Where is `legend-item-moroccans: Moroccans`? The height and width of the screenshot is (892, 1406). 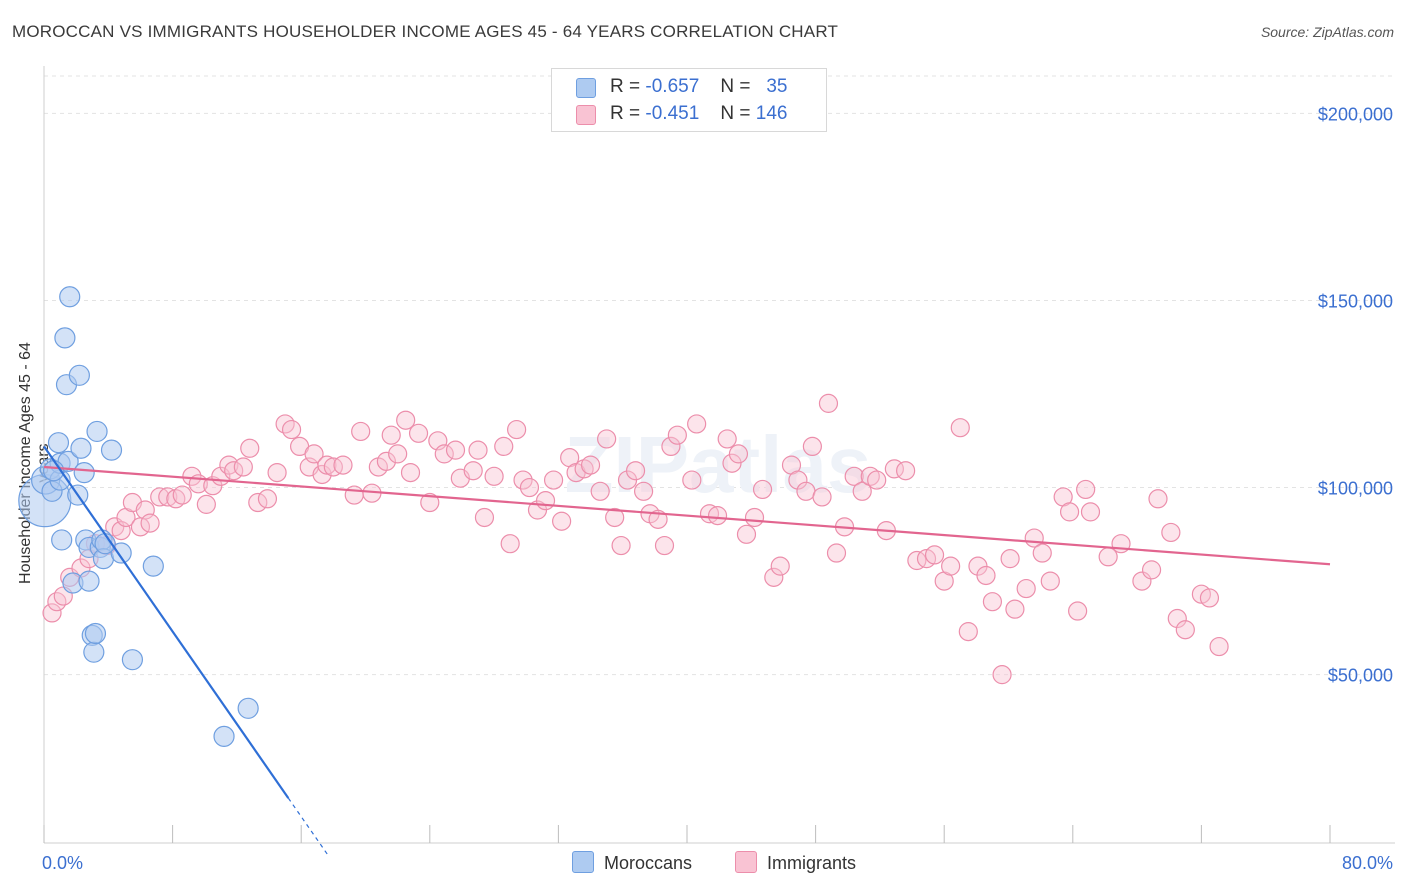 legend-item-moroccans: Moroccans is located at coordinates (632, 862).